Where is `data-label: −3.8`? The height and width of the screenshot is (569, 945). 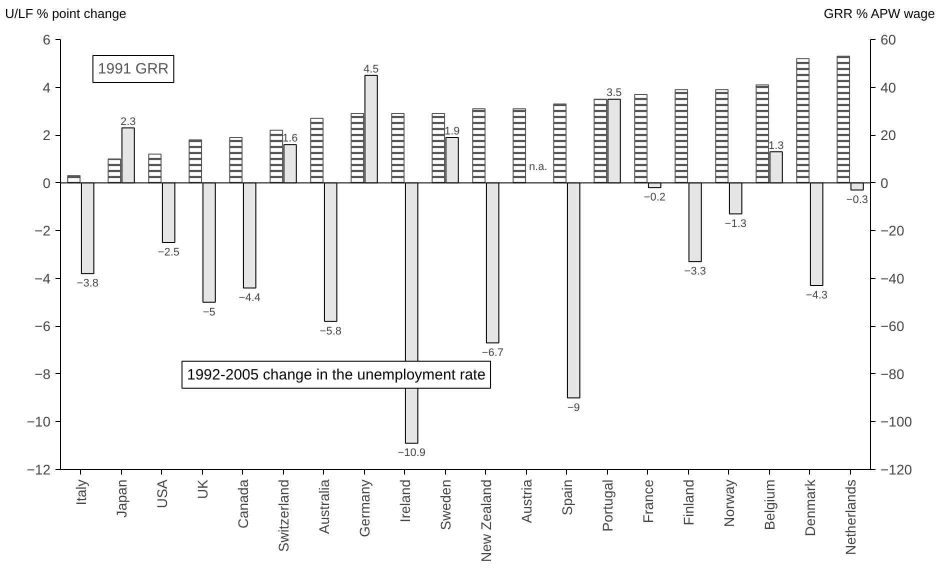
data-label: −3.8 is located at coordinates (87, 283).